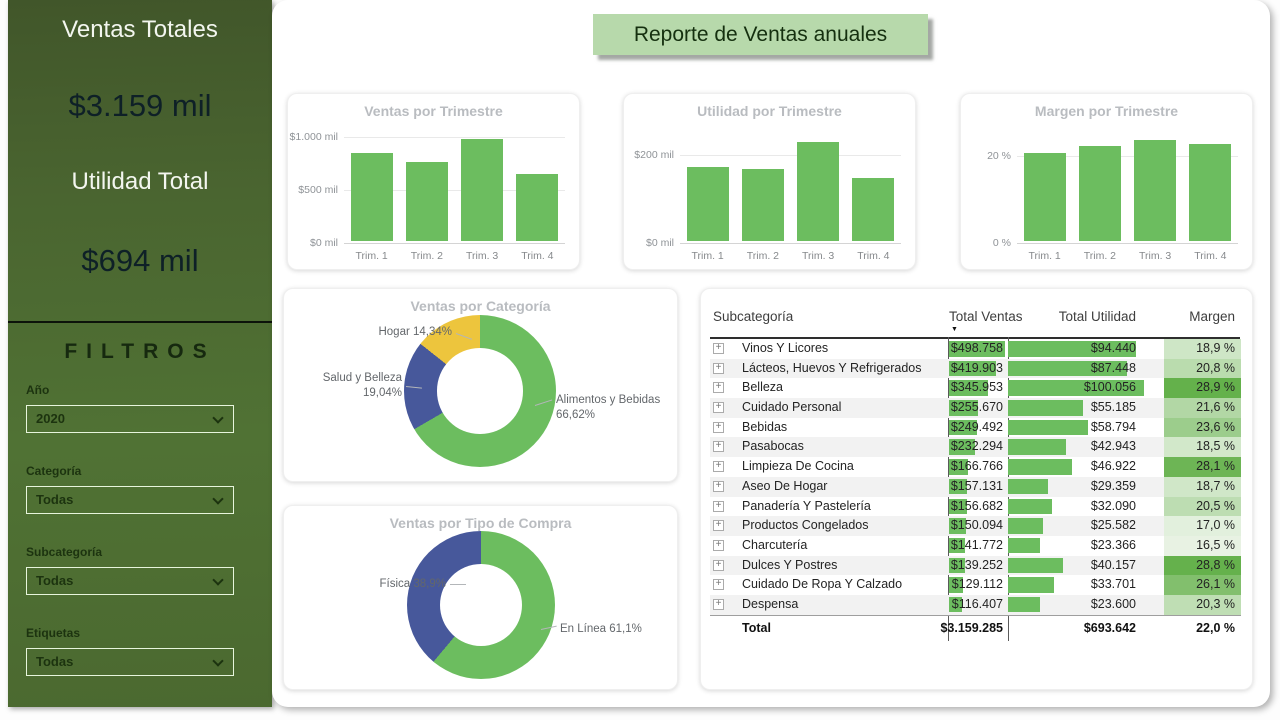  I want to click on kpi-utilidad-label: Utilidad Total, so click(140, 181).